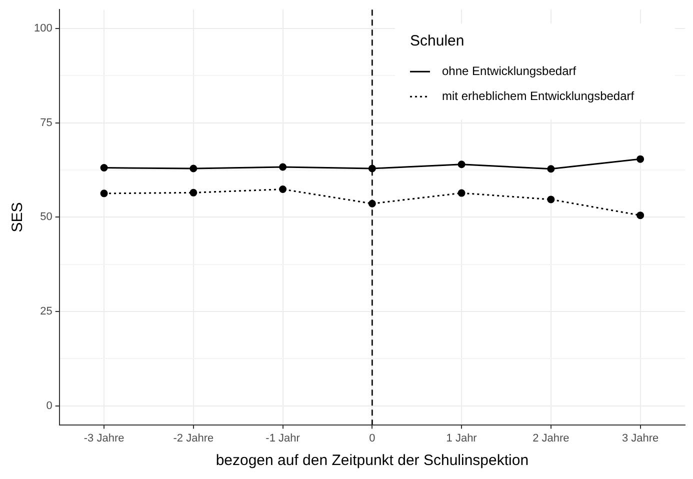 The width and height of the screenshot is (693, 479). Describe the element at coordinates (551, 438) in the screenshot. I see `x-tick-label: 2 Jahre` at that location.